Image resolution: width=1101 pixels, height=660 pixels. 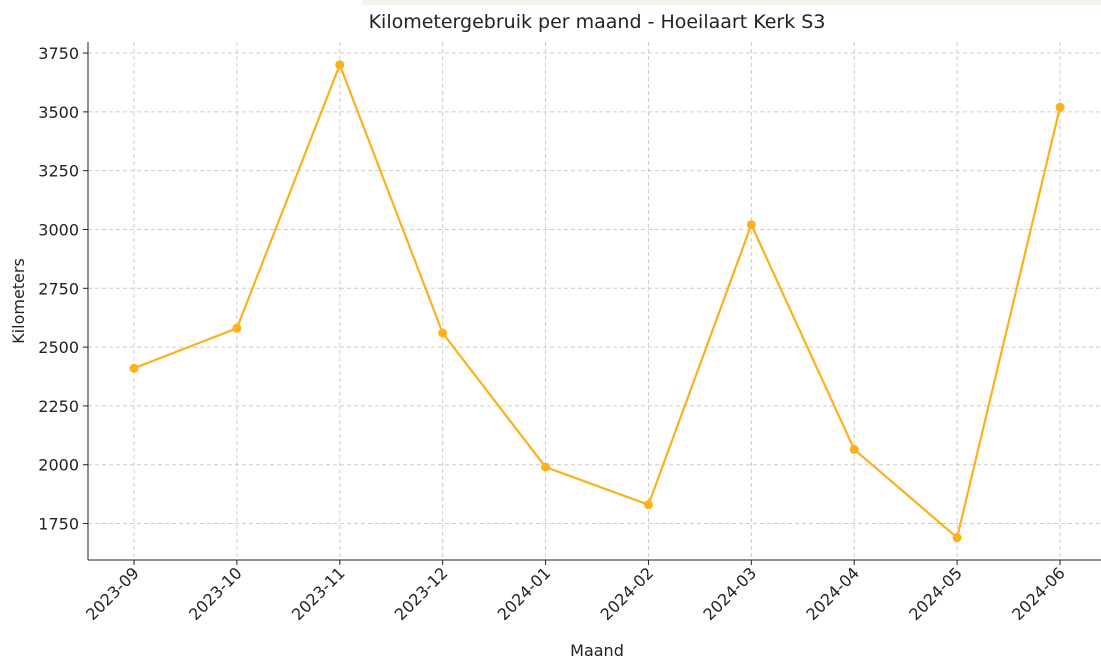 I want to click on y-tick-label: 2500, so click(x=58, y=347).